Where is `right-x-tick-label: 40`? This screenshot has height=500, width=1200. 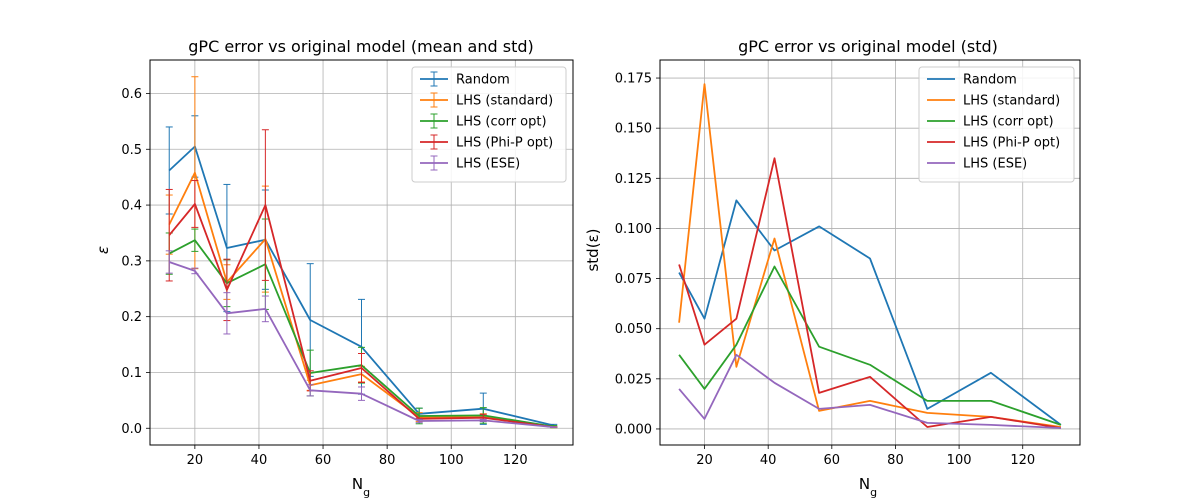 right-x-tick-label: 40 is located at coordinates (768, 460).